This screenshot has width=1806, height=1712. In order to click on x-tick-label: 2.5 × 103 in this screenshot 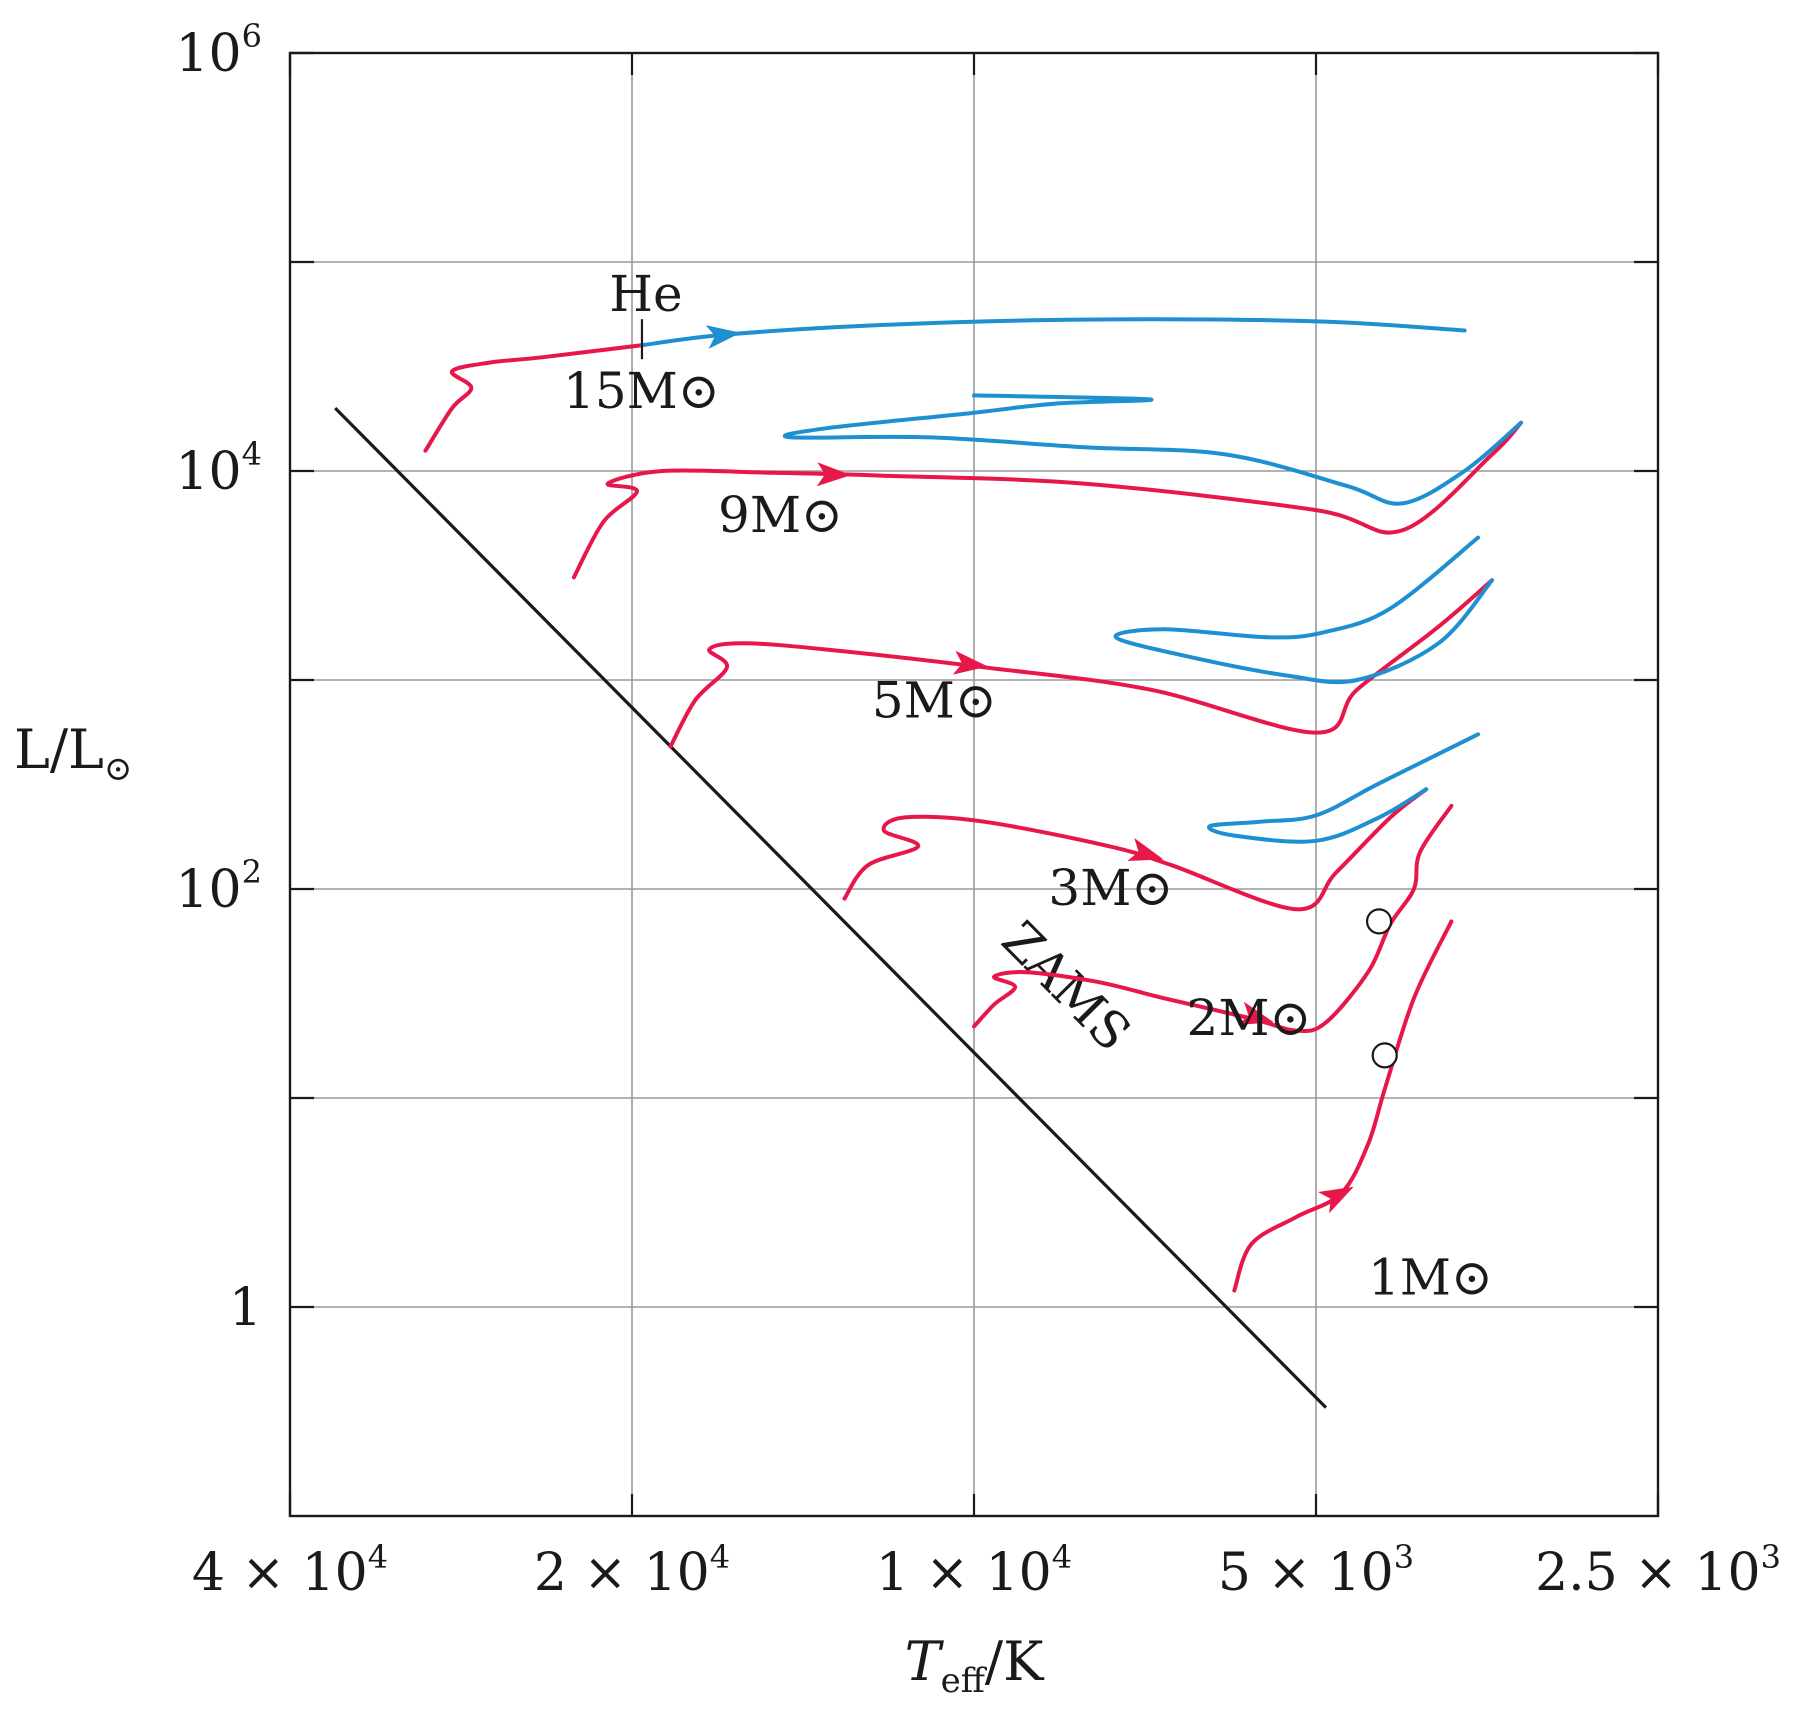, I will do `click(1658, 1570)`.